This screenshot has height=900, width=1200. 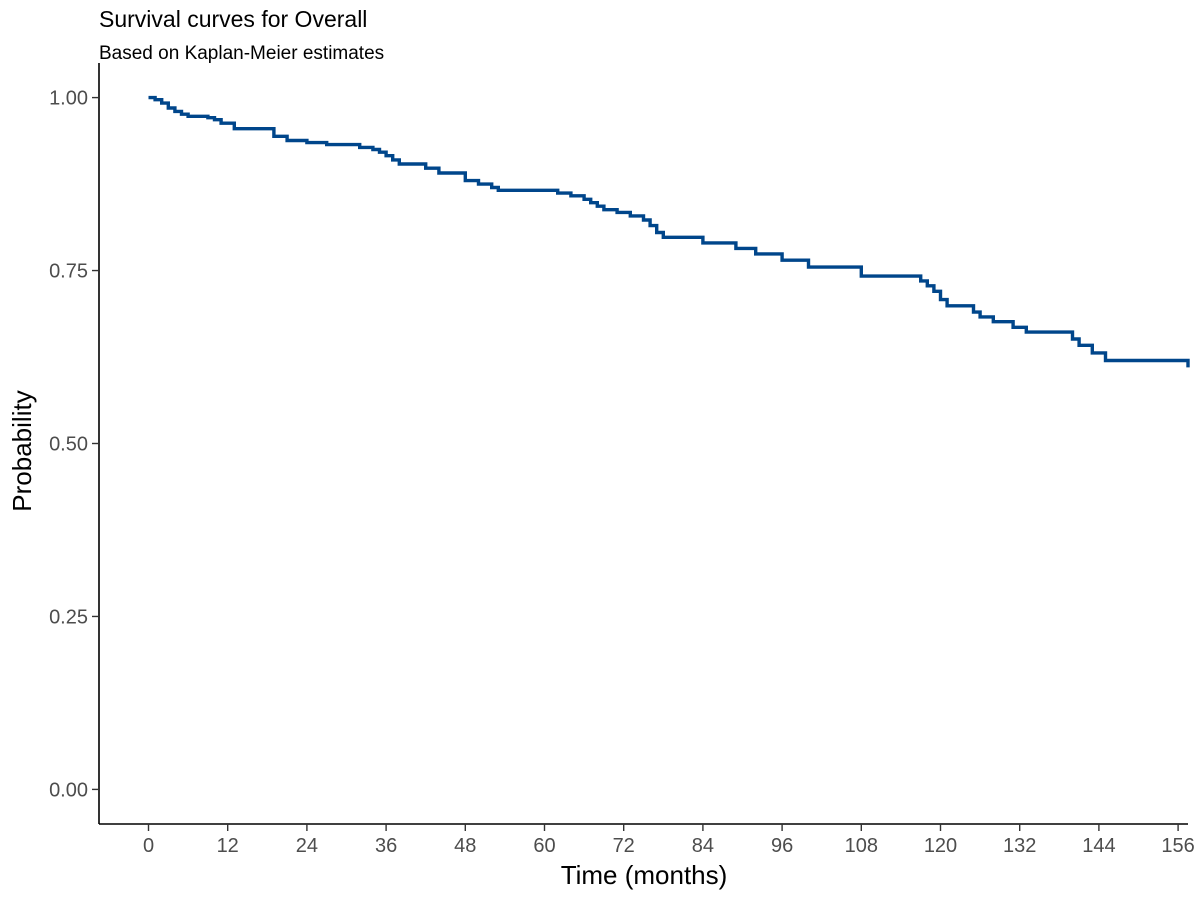 What do you see at coordinates (544, 846) in the screenshot?
I see `x-tick-label: 60` at bounding box center [544, 846].